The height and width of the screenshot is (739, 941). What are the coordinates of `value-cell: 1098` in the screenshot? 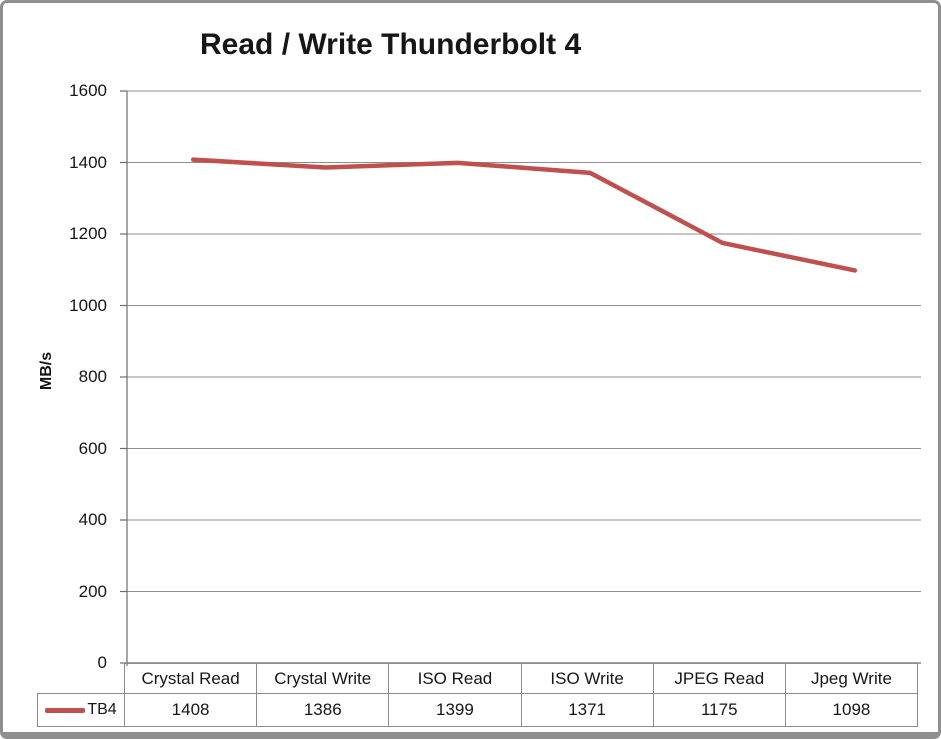 It's located at (851, 710).